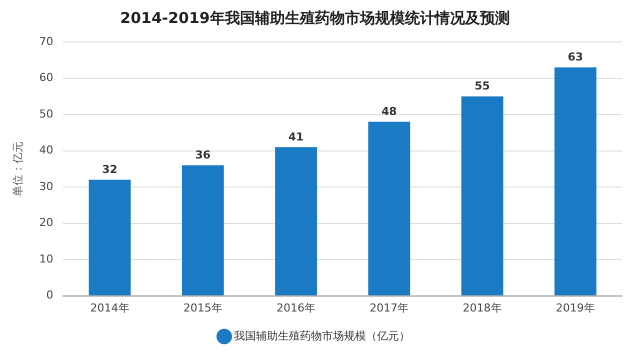 This screenshot has width=640, height=360. What do you see at coordinates (46, 259) in the screenshot?
I see `y-tick-label: 10` at bounding box center [46, 259].